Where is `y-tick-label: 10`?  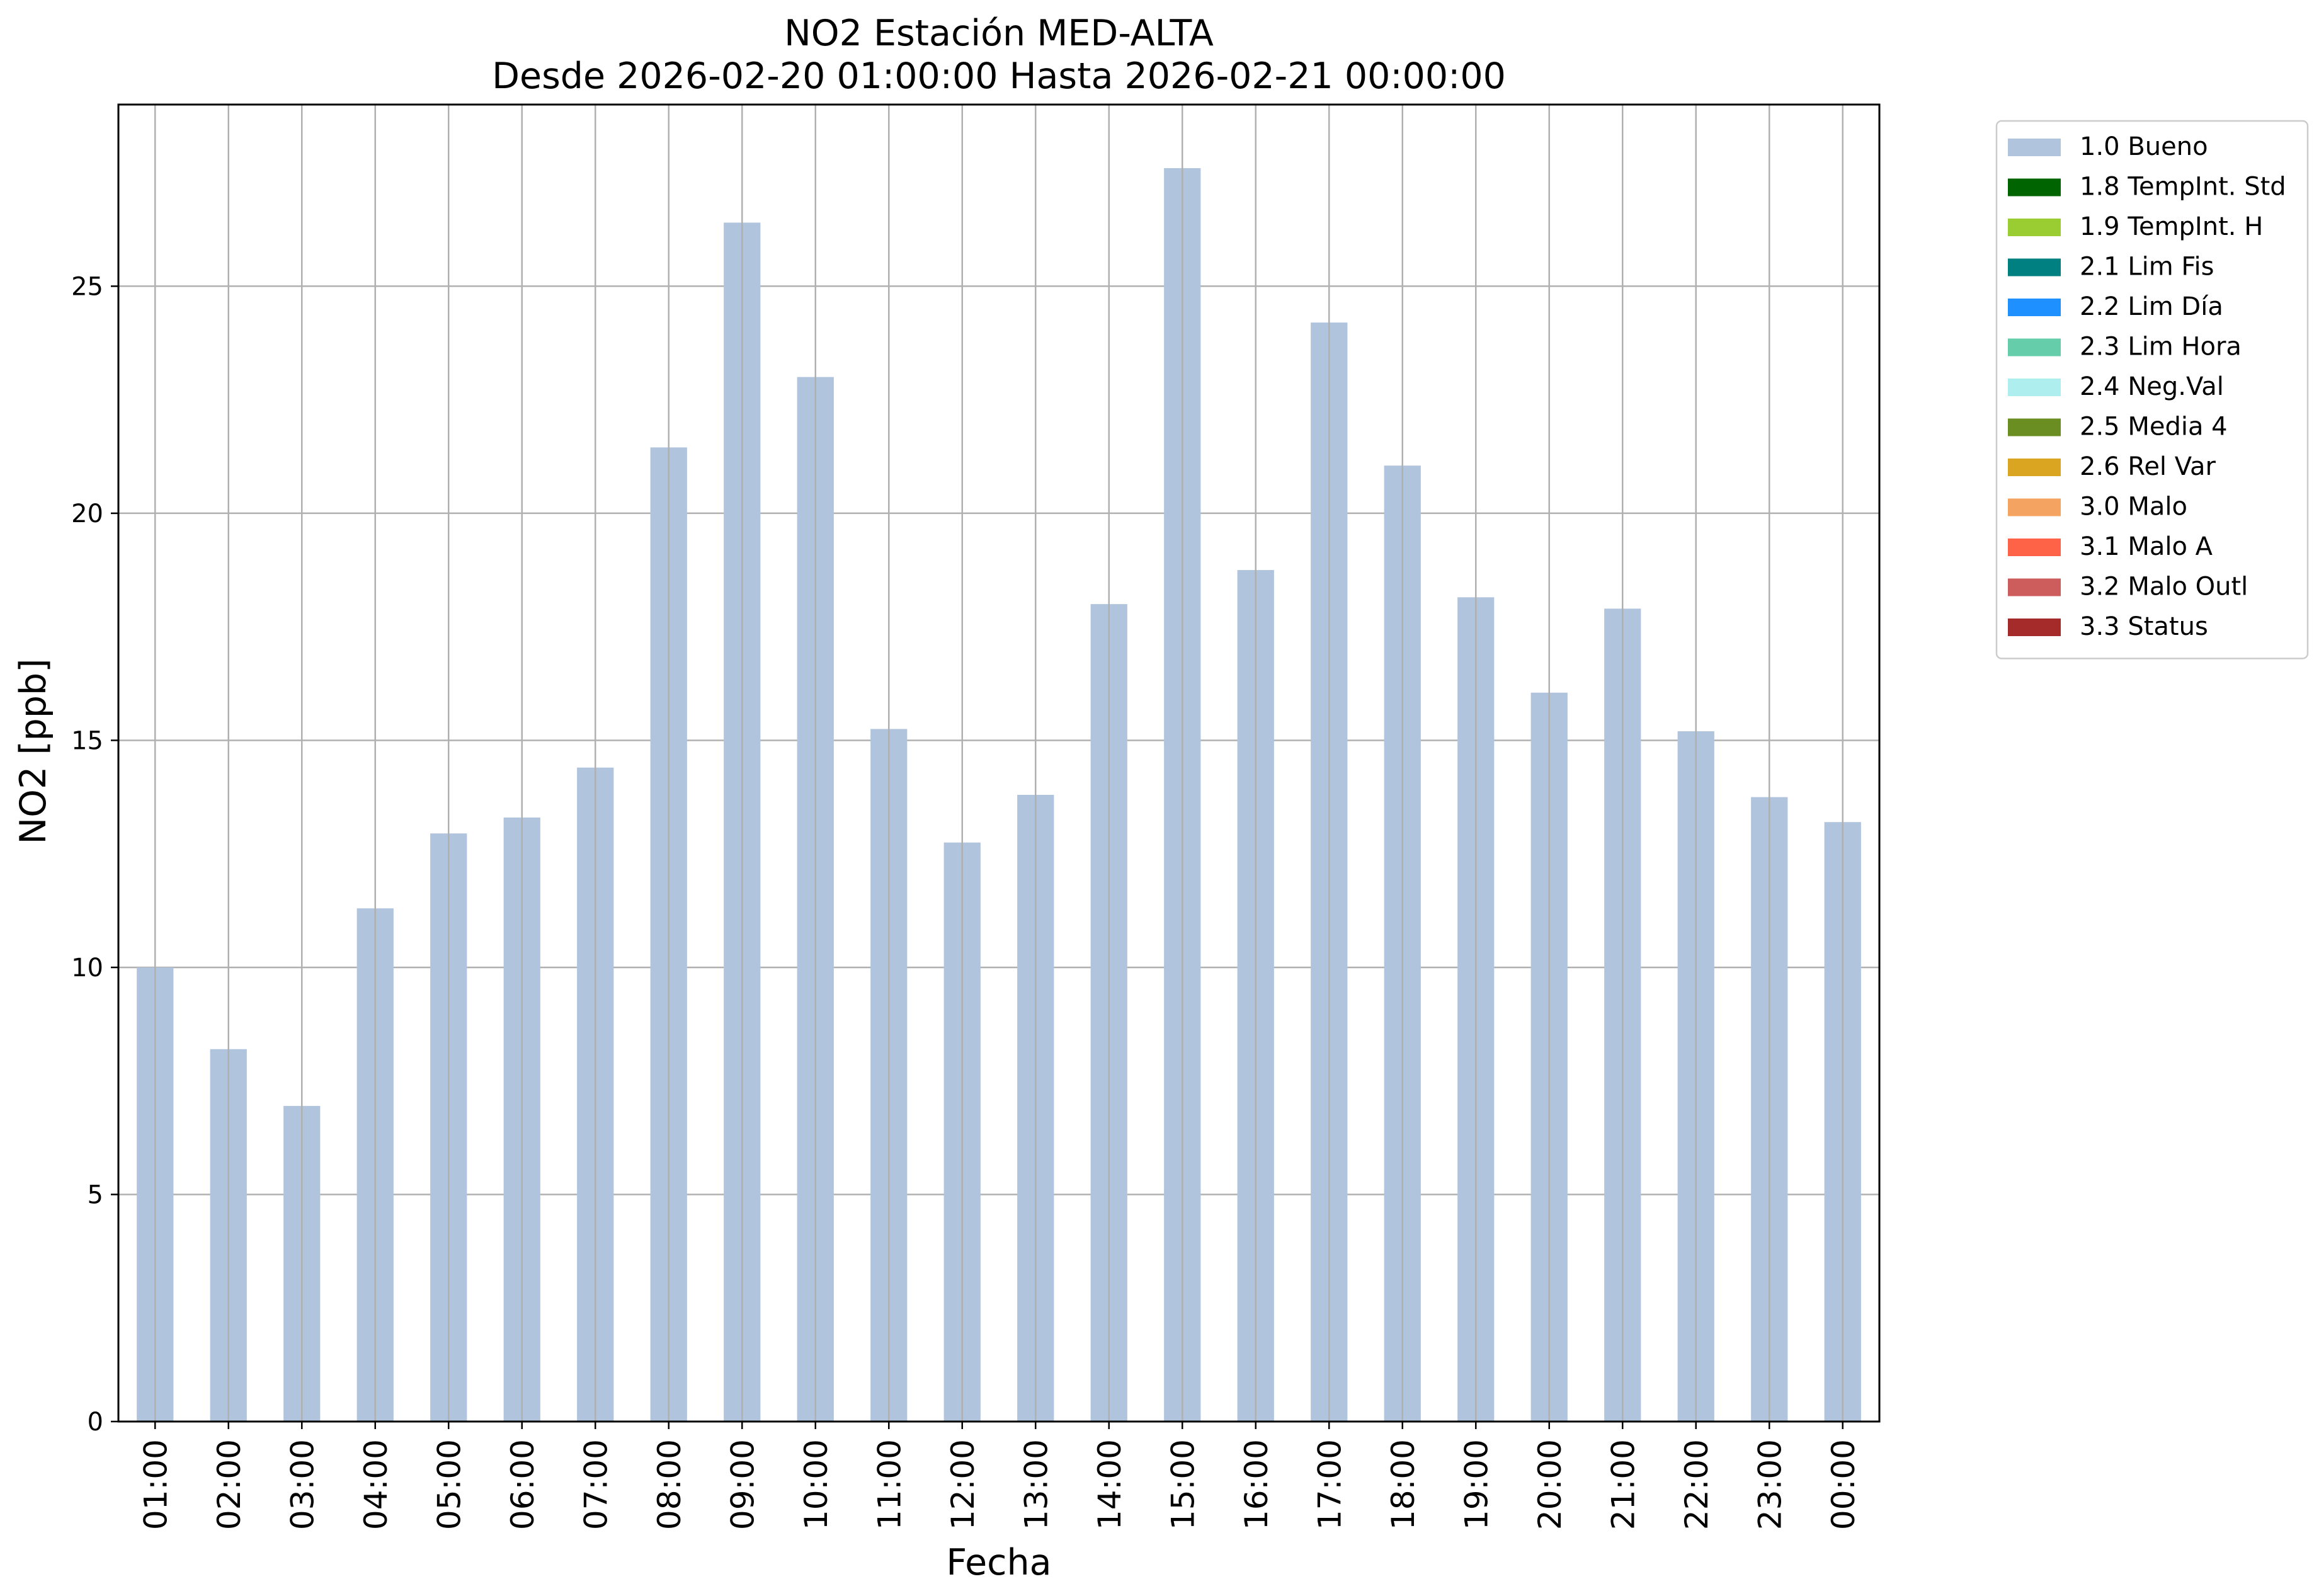
y-tick-label: 10 is located at coordinates (87, 968).